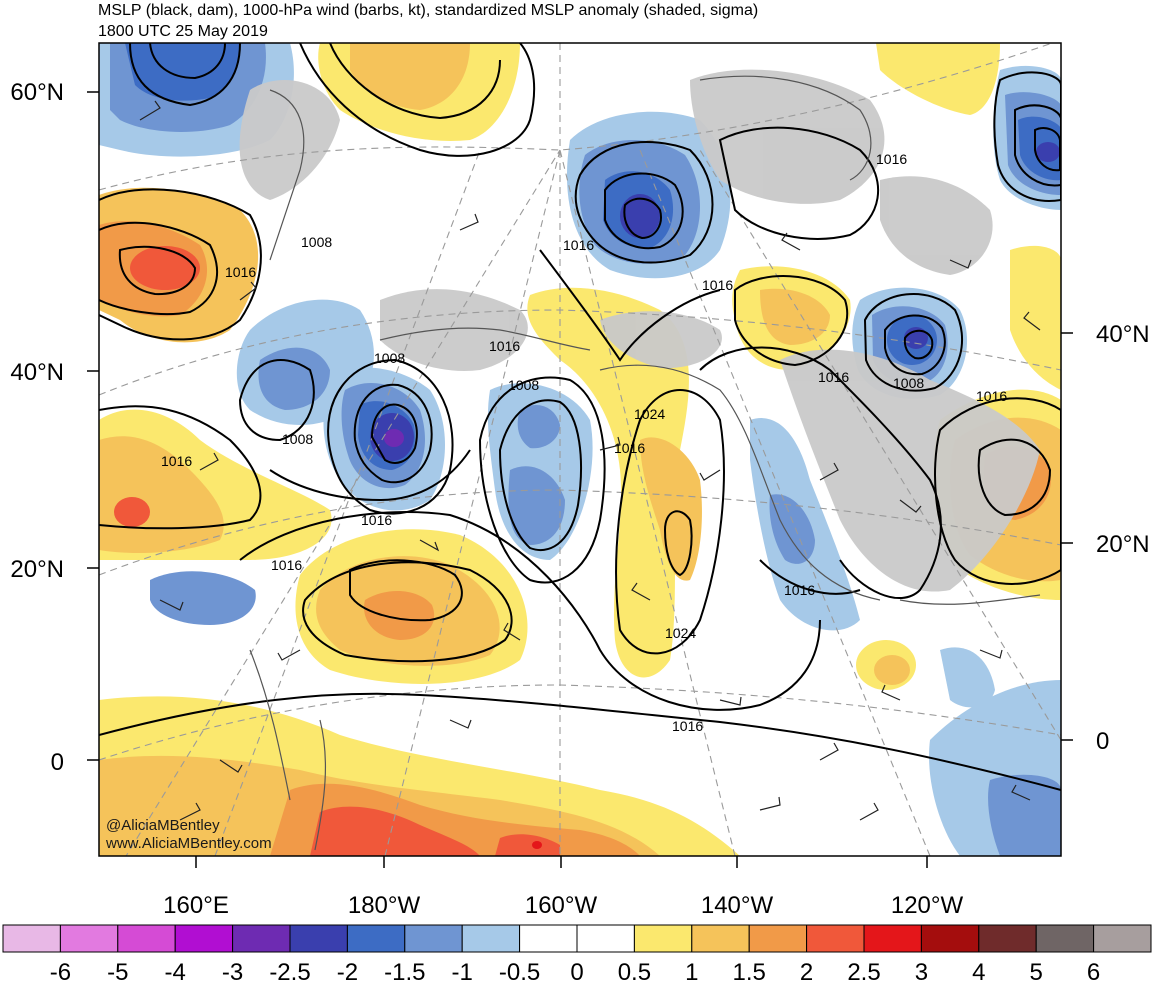  I want to click on lon-label-140w: 140°W, so click(737, 905).